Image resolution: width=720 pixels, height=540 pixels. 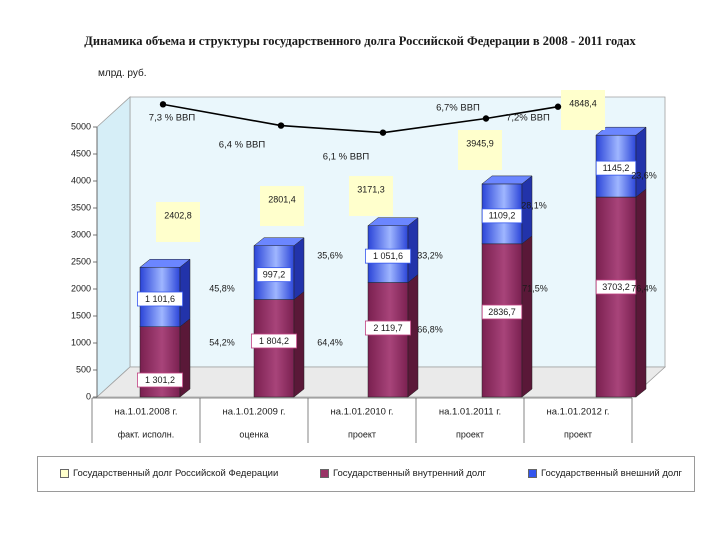 I want to click on y-tick-label: 5000, so click(x=81, y=126).